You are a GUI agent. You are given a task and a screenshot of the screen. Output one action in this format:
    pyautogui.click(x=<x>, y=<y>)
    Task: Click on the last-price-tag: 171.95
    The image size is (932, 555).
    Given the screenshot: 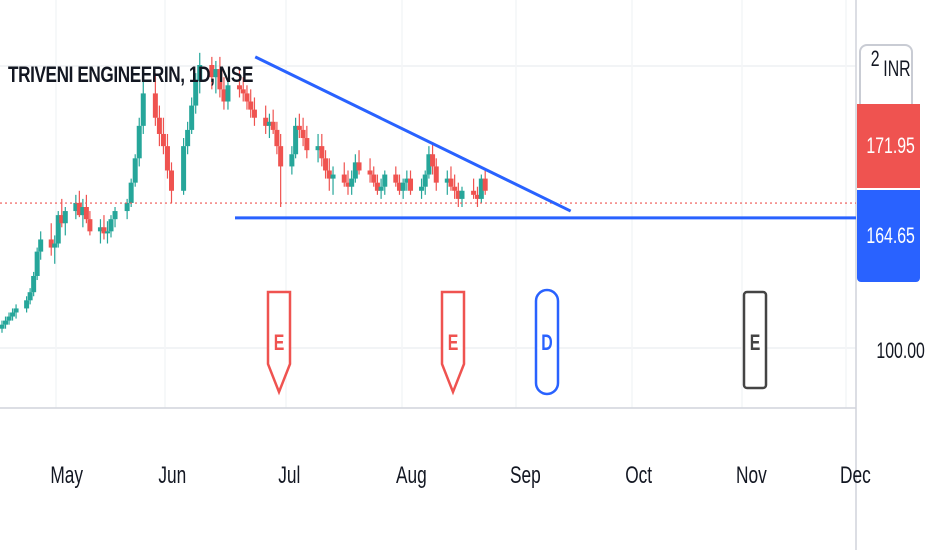 What is the action you would take?
    pyautogui.click(x=888, y=146)
    